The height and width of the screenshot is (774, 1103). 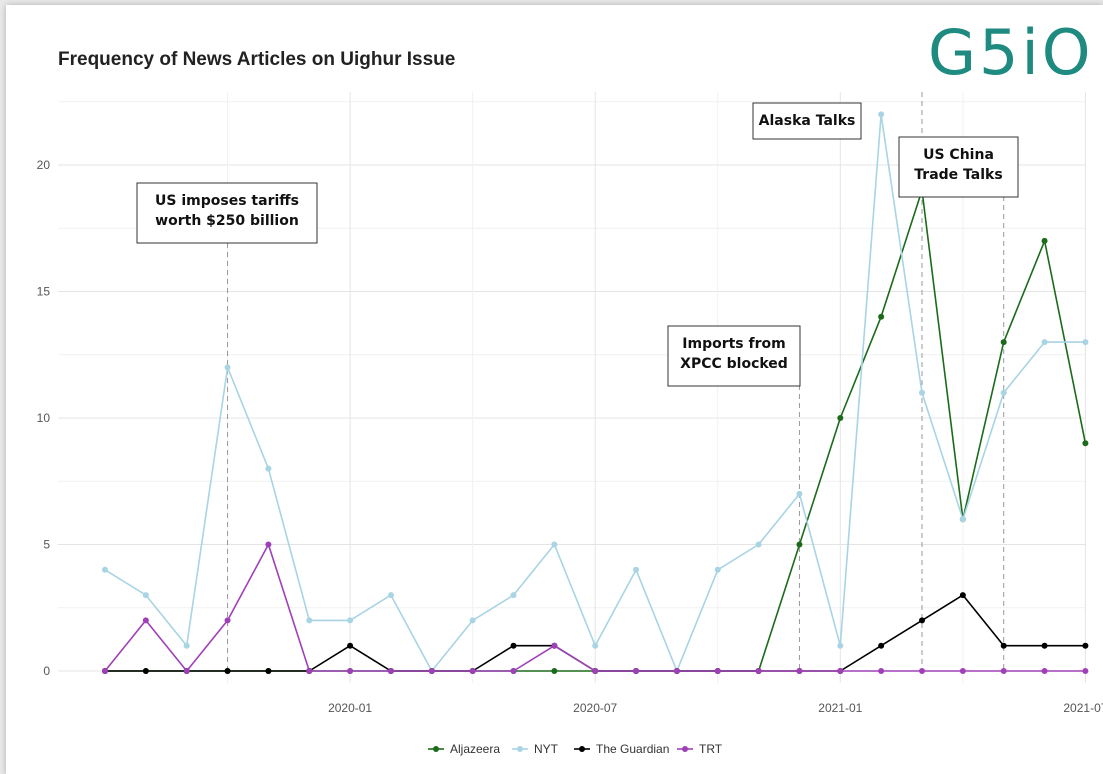 I want to click on annotation-label: US imposes tariffs, so click(x=227, y=201).